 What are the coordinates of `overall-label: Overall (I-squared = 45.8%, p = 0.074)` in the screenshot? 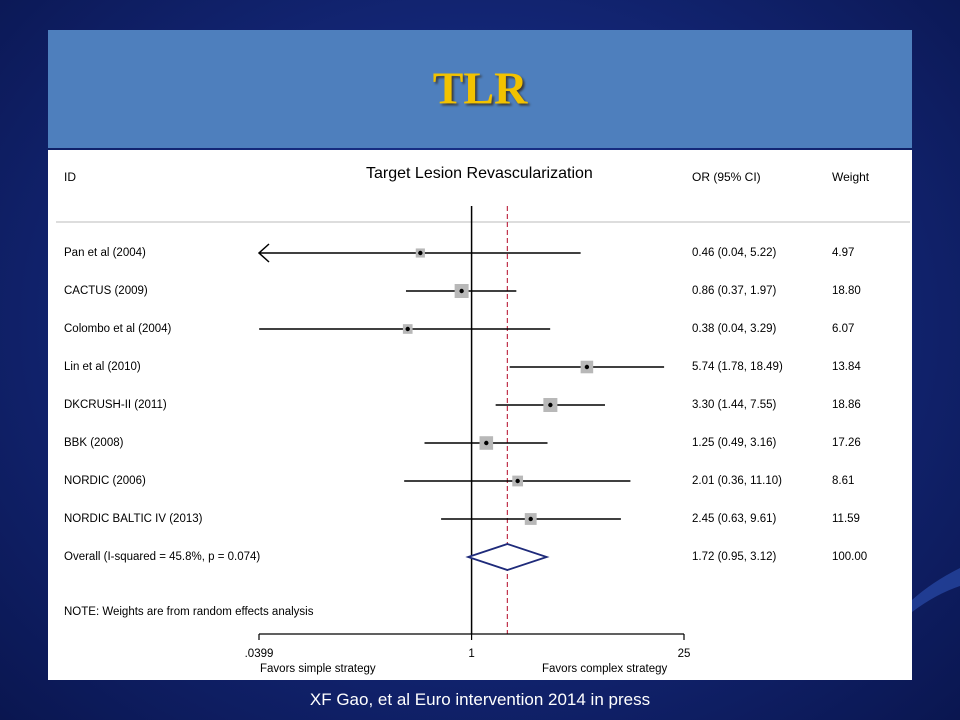 It's located at (162, 557).